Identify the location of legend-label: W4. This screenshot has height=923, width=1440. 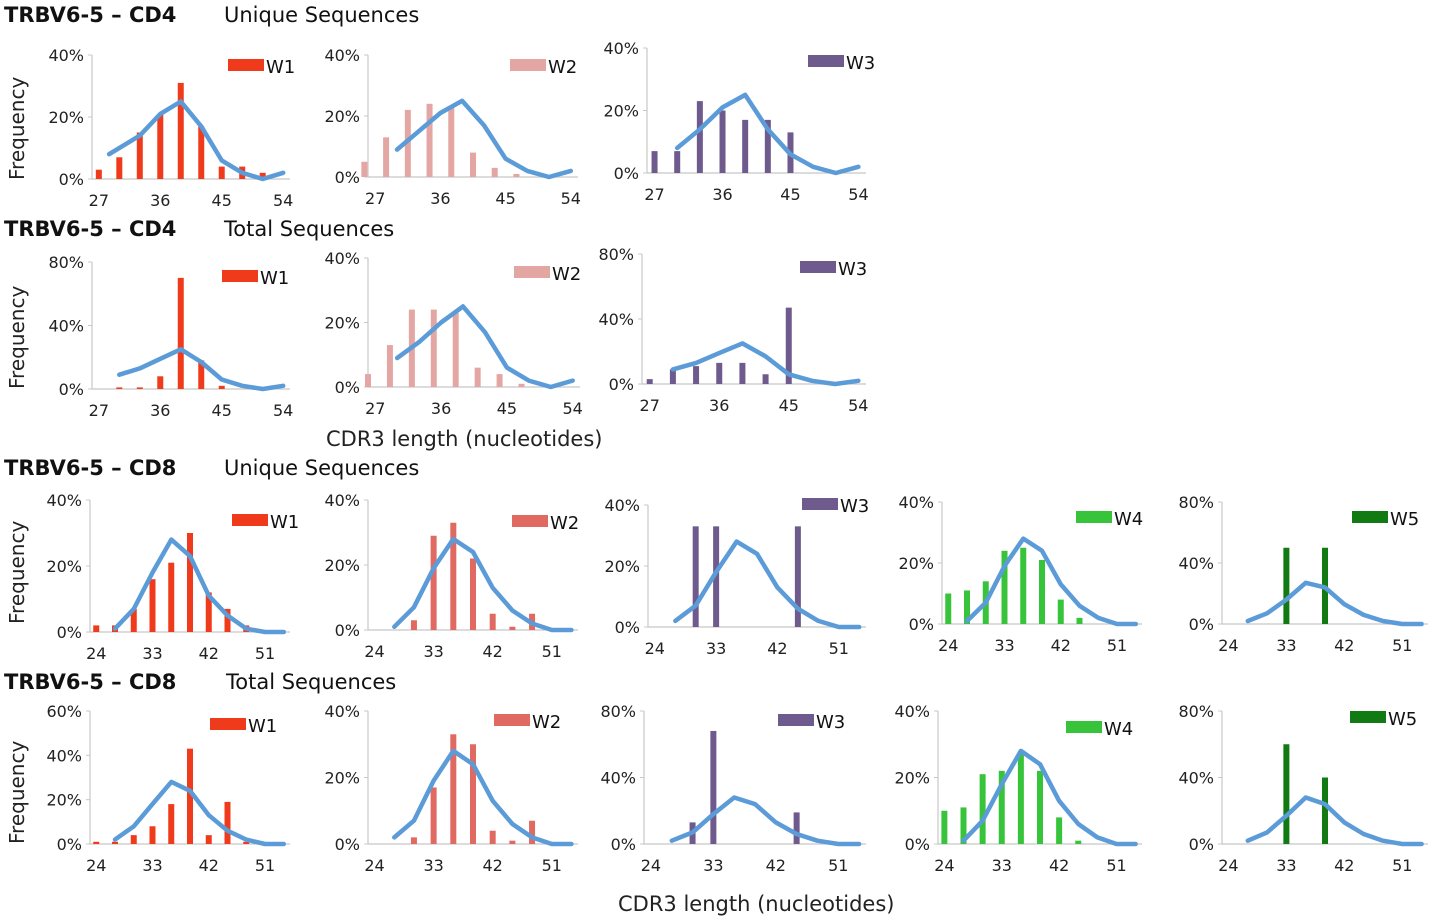
(1118, 729).